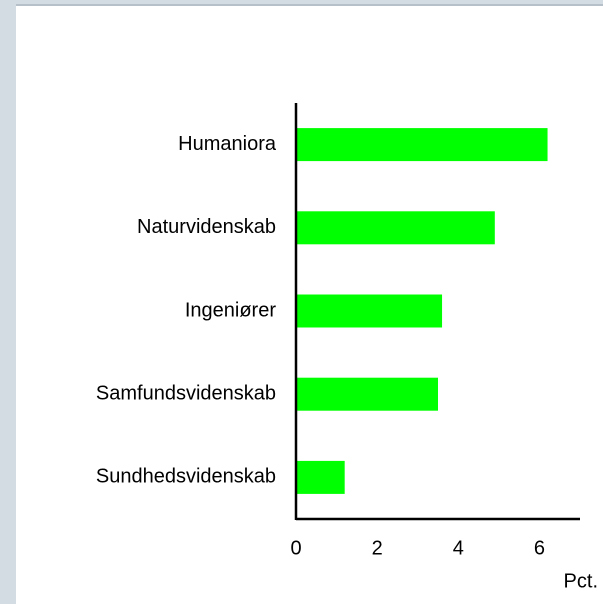  What do you see at coordinates (581, 581) in the screenshot?
I see `x-axis-label: Pct.` at bounding box center [581, 581].